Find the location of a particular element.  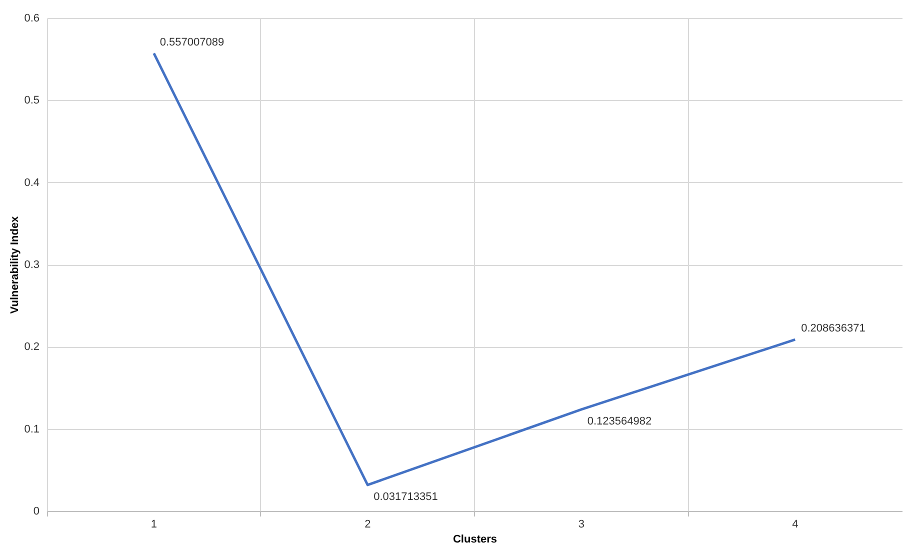

y-tick-label: 0.3 is located at coordinates (32, 265).